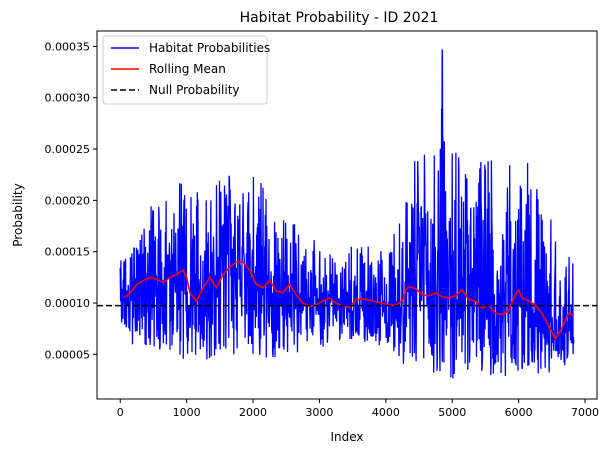  What do you see at coordinates (358, 409) in the screenshot?
I see `x-axis: 0 1000 2000 3000 4000 5000 6000 7000` at bounding box center [358, 409].